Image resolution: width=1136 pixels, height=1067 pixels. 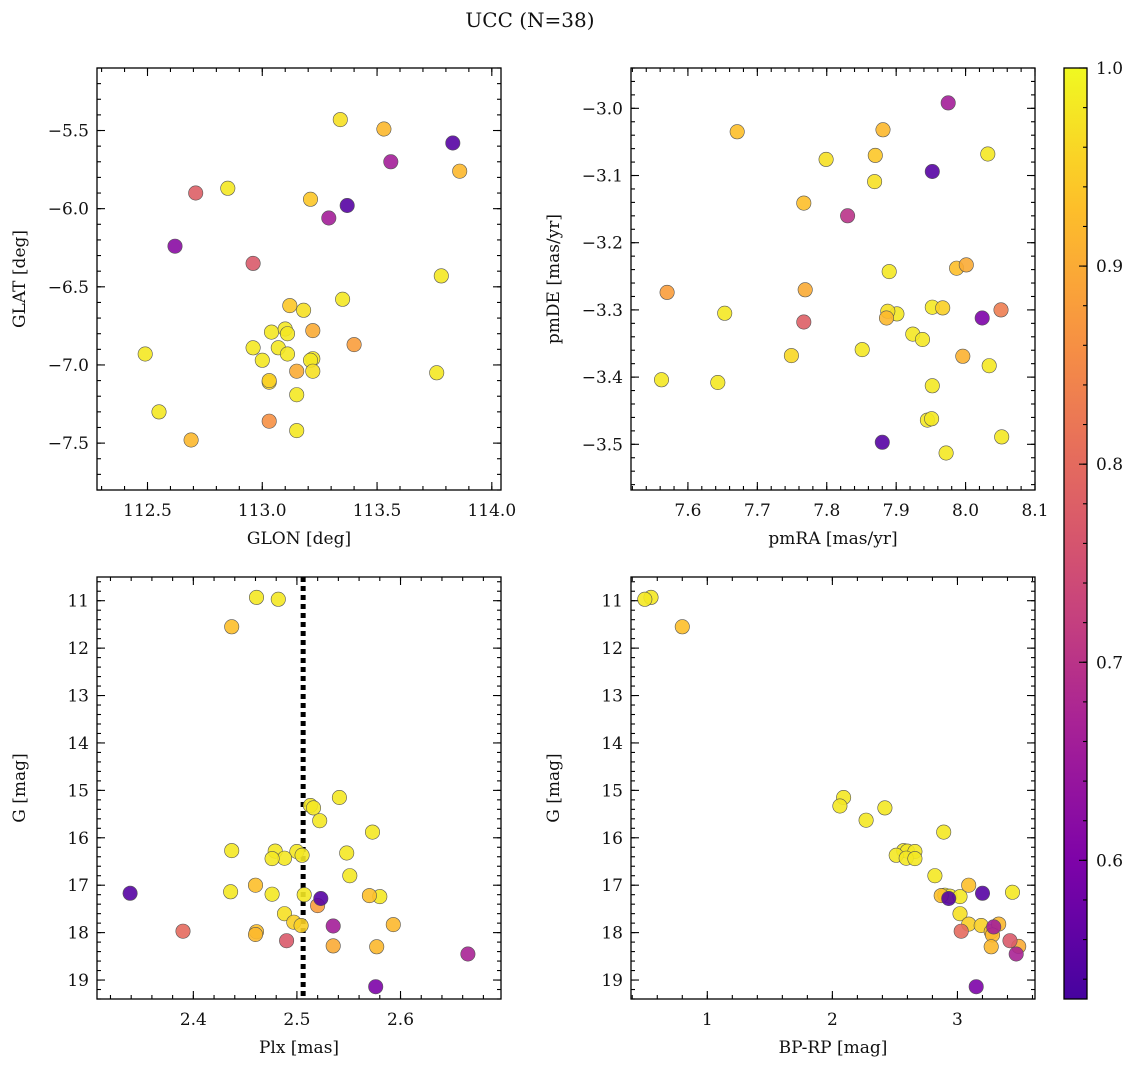 What do you see at coordinates (1093, 529) in the screenshot?
I see `colorbar: 0.6 0.7 0.8 0.9 1.0` at bounding box center [1093, 529].